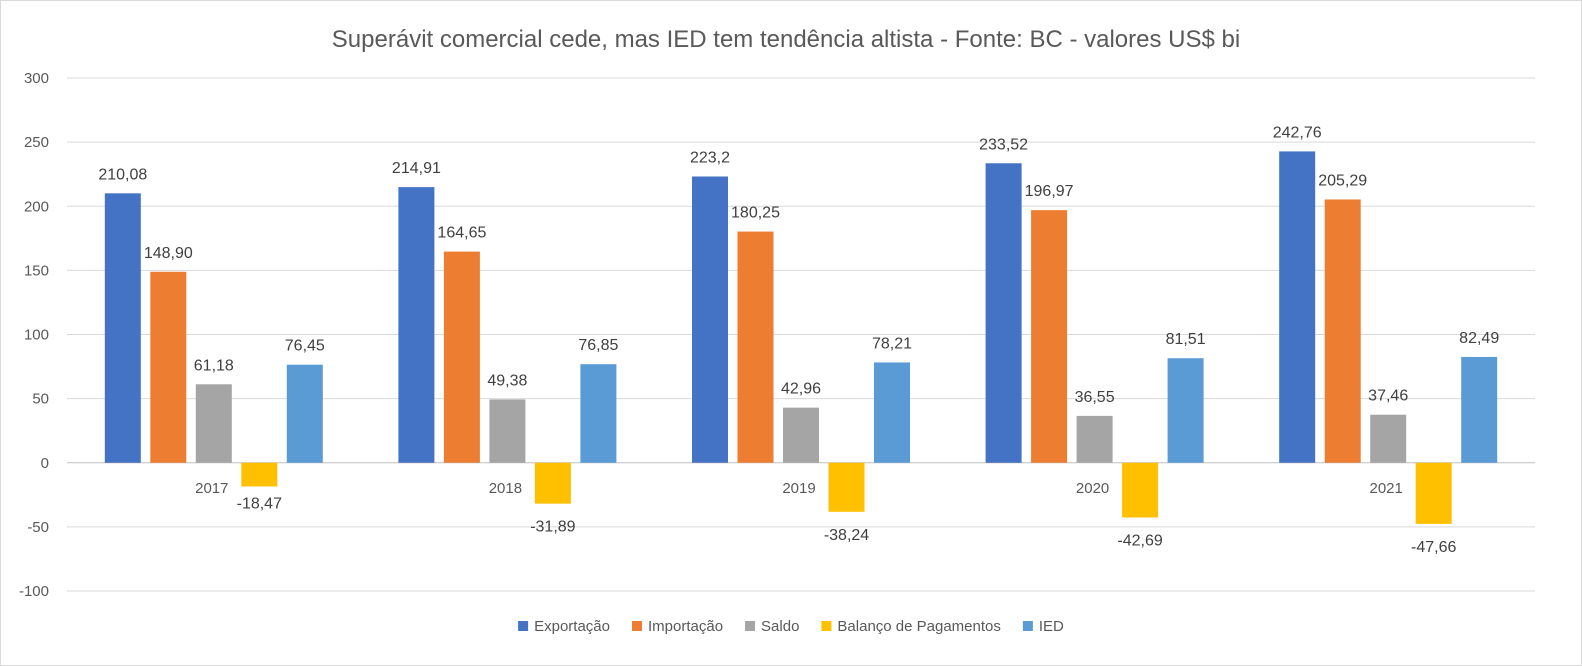  Describe the element at coordinates (572, 626) in the screenshot. I see `legend-label: Exportação` at that location.